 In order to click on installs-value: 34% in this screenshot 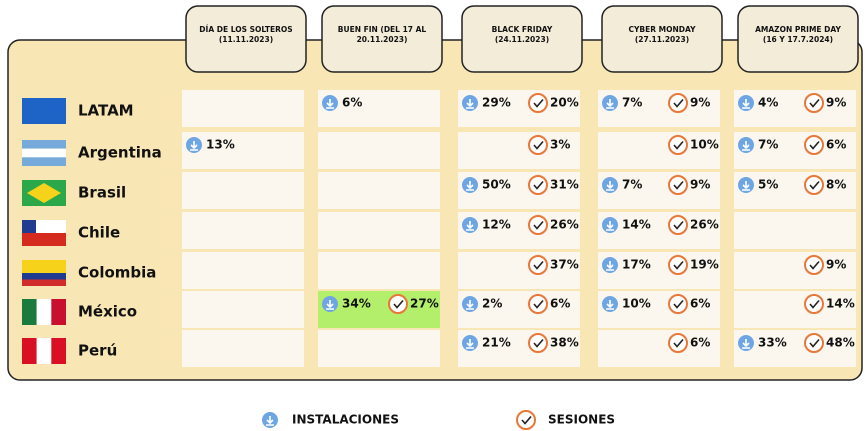, I will do `click(356, 304)`.